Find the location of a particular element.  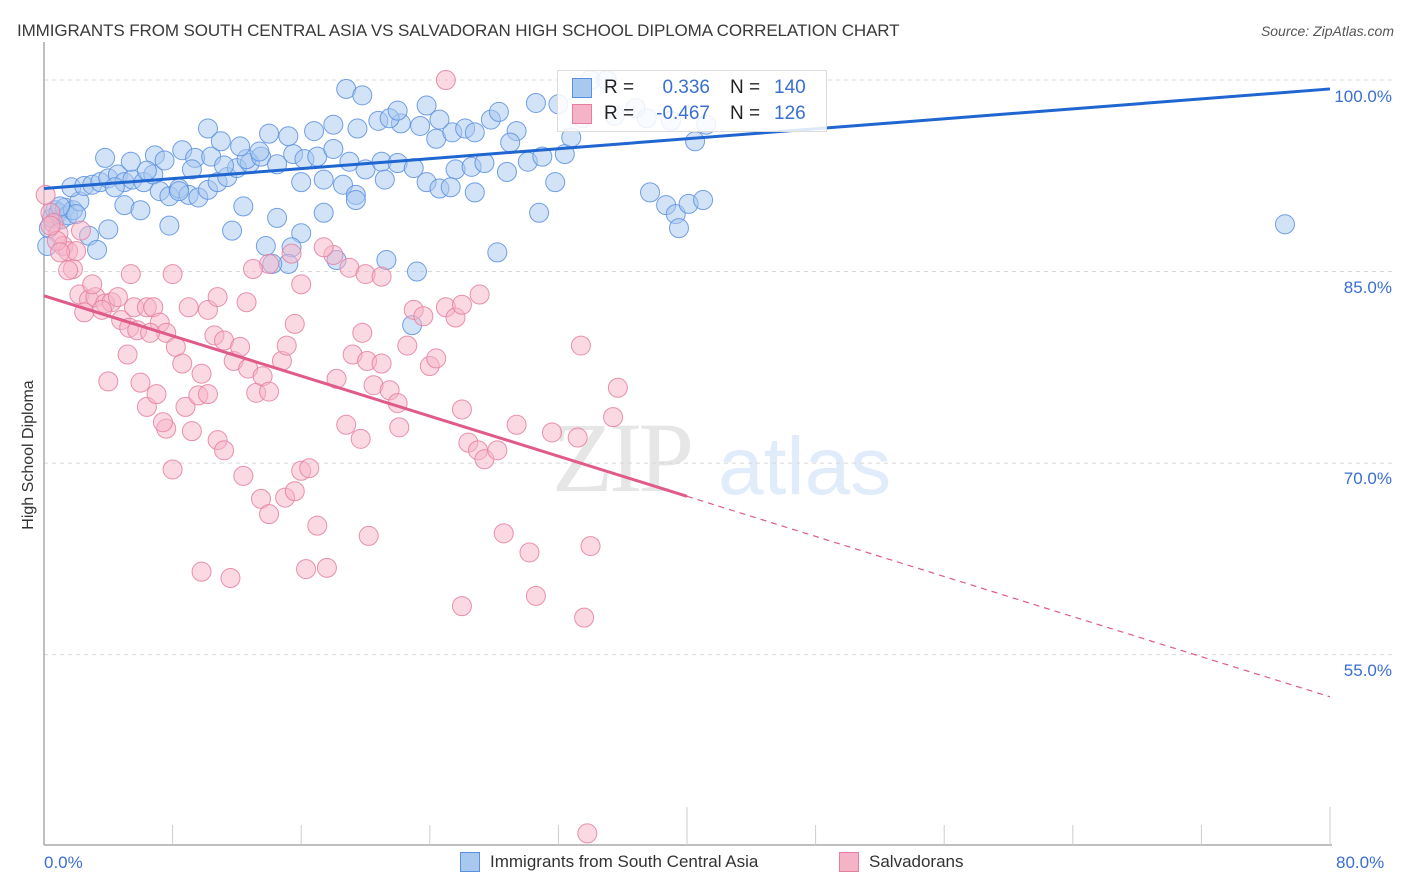

trend-line-salvadorans is located at coordinates (365, 396).